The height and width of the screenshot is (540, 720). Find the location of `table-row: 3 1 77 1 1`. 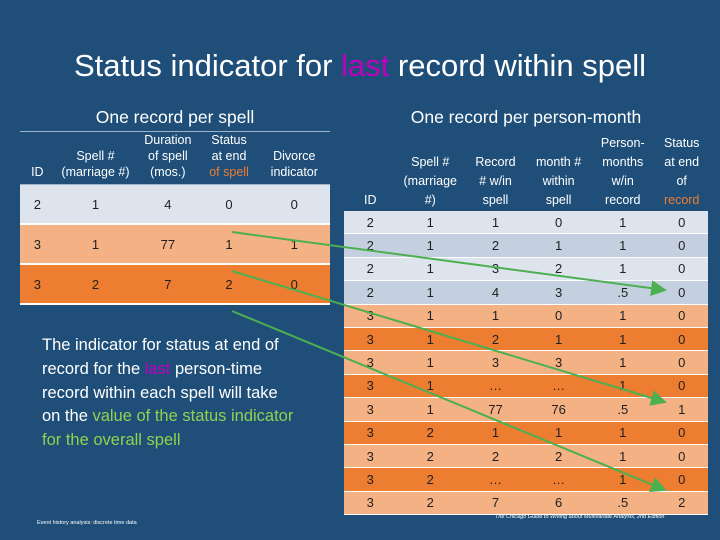

table-row: 3 1 77 1 1 is located at coordinates (175, 244).